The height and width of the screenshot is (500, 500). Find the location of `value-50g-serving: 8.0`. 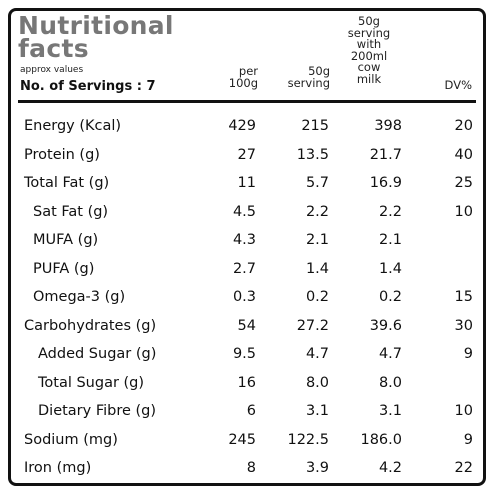

value-50g-serving: 8.0 is located at coordinates (317, 382).